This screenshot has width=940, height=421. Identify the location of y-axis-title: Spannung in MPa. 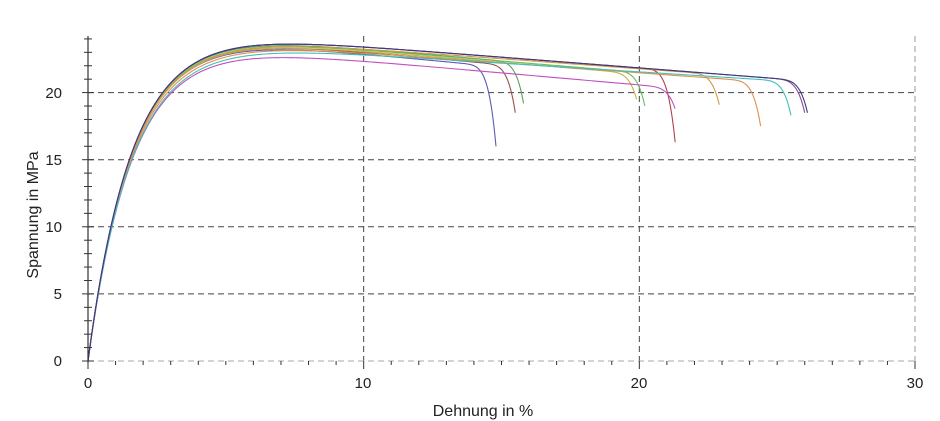
(33, 214).